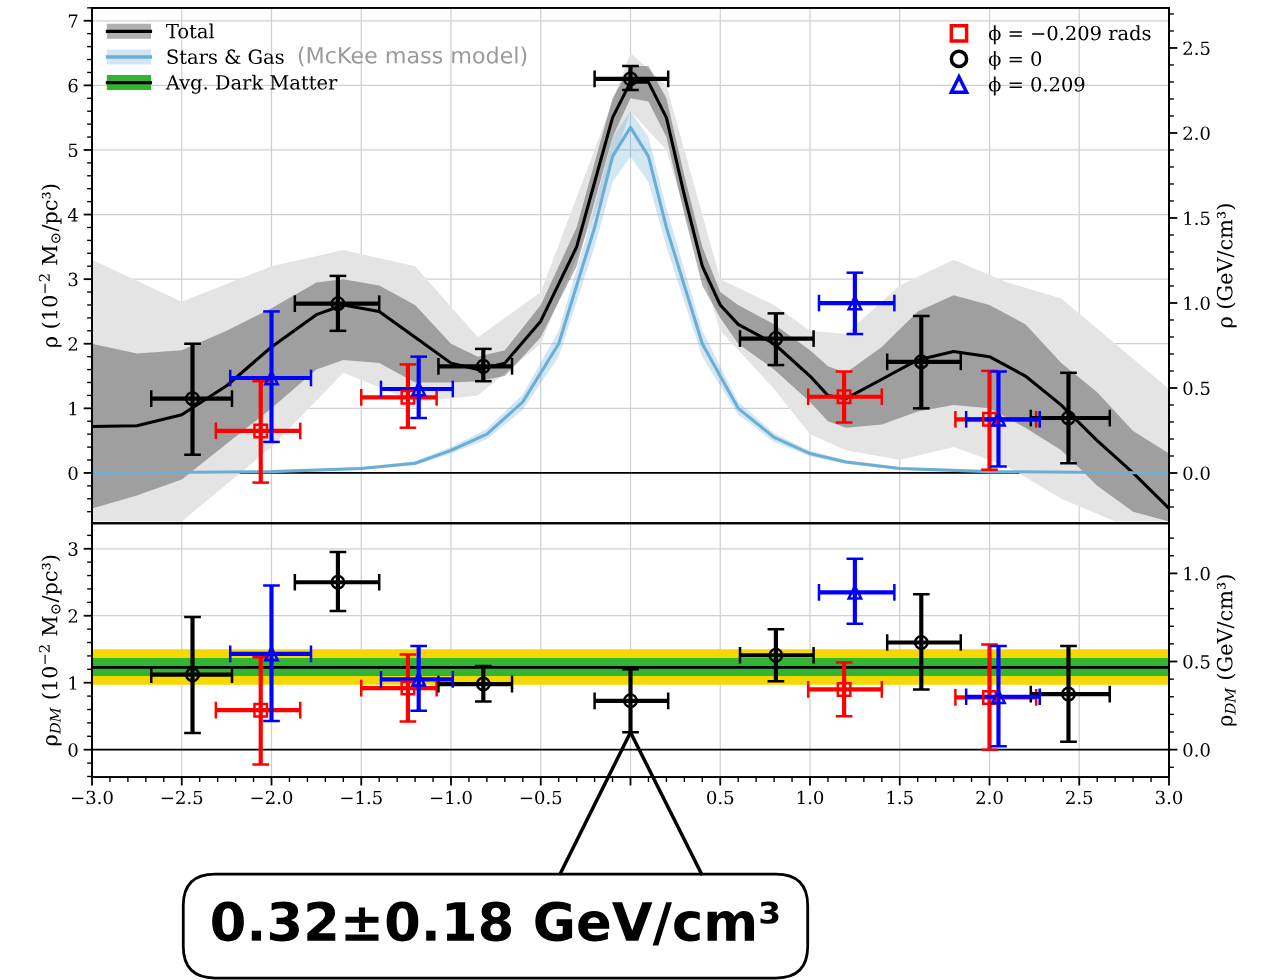  What do you see at coordinates (720, 797) in the screenshot?
I see `x-tick-label: 0.5` at bounding box center [720, 797].